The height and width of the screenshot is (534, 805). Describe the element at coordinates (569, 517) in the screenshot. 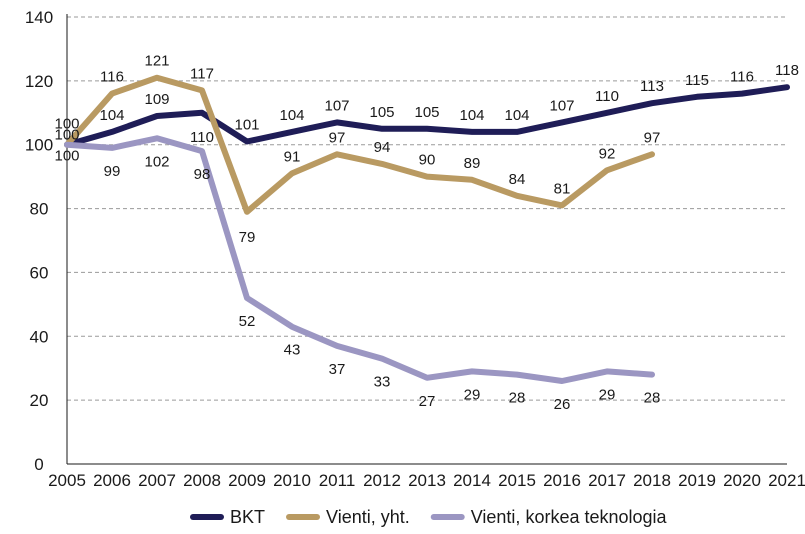

I see `legend-label-2: Vienti, korkea teknologia` at that location.